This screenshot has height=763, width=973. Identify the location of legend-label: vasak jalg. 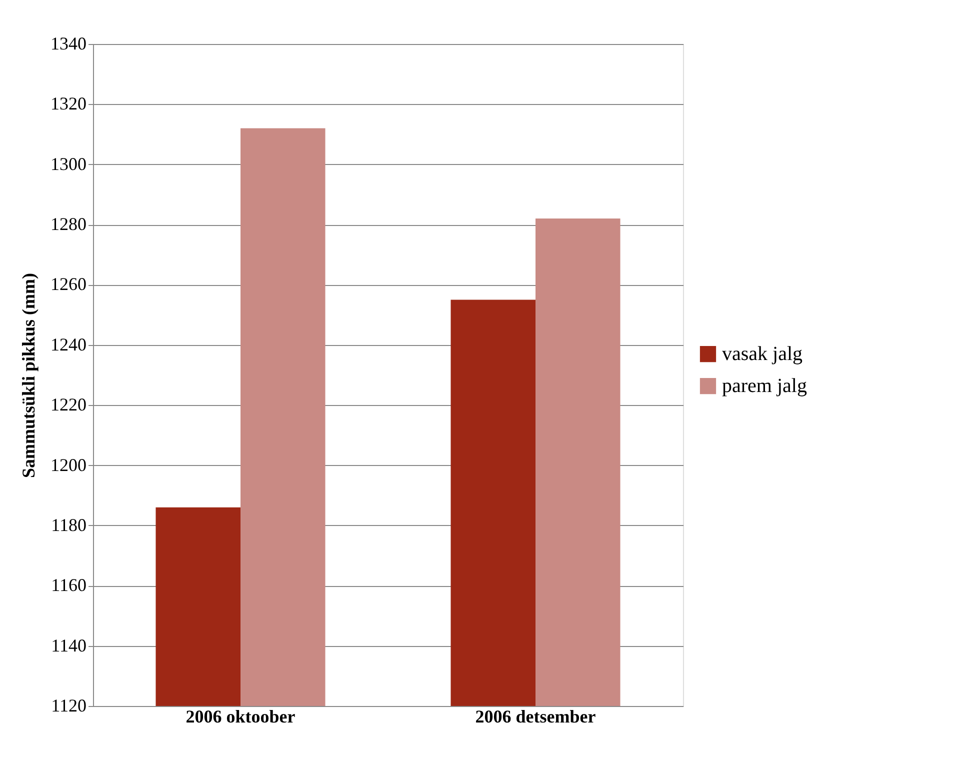
(762, 354).